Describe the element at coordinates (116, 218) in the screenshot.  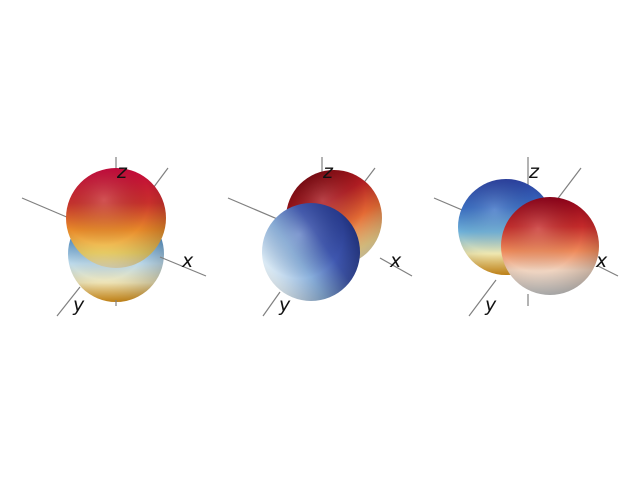
I see `sphere-upper-shade` at that location.